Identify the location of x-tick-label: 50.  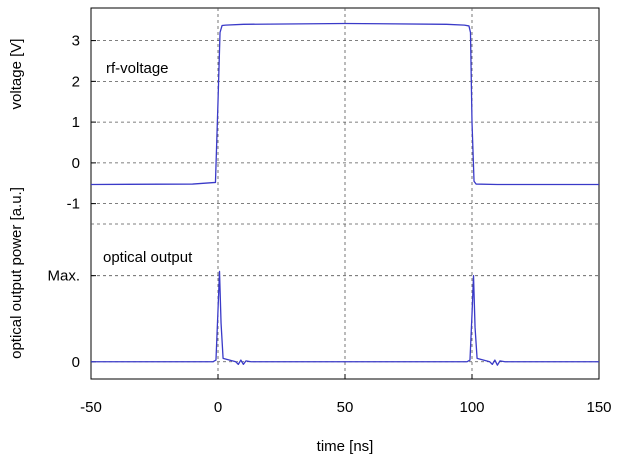
(345, 407).